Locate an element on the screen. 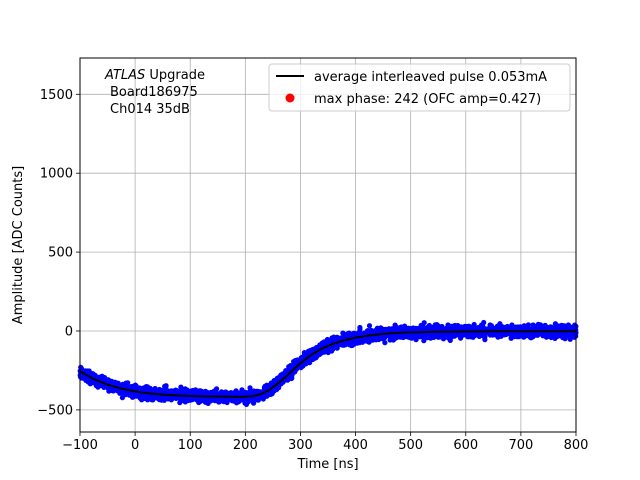  annotation-upgrade: Upgrade is located at coordinates (175, 75).